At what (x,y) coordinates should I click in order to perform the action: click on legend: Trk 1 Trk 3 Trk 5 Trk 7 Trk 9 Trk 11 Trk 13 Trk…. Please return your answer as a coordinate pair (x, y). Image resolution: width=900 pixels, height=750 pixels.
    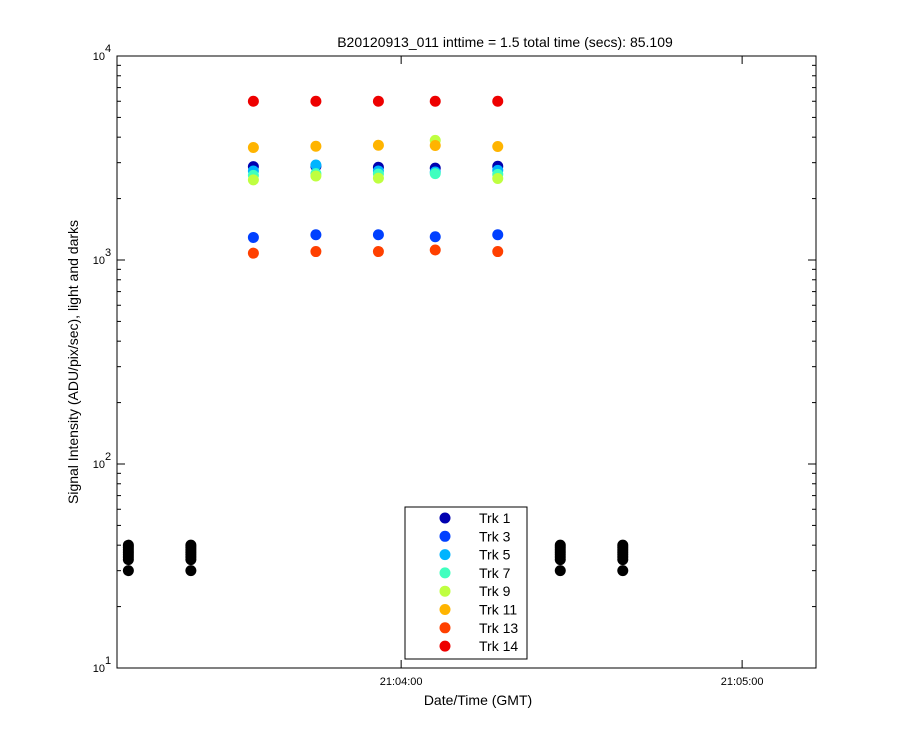
    Looking at the image, I should click on (466, 583).